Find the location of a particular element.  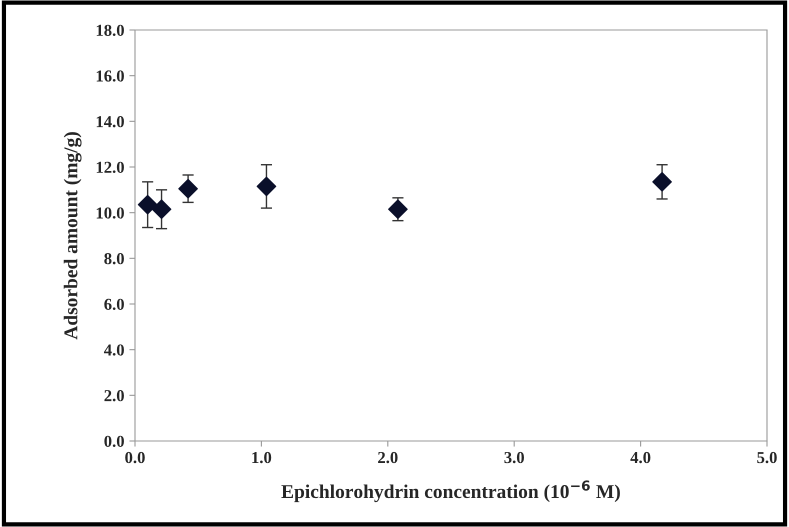

x-tick-label: 4.0 is located at coordinates (640, 458).